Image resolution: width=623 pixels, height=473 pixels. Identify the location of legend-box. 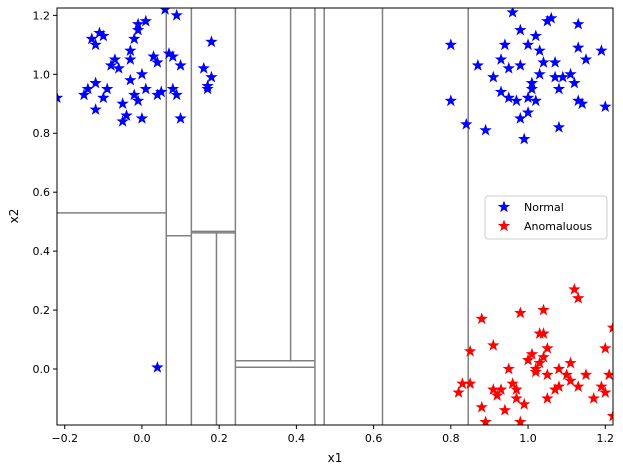
(546, 217).